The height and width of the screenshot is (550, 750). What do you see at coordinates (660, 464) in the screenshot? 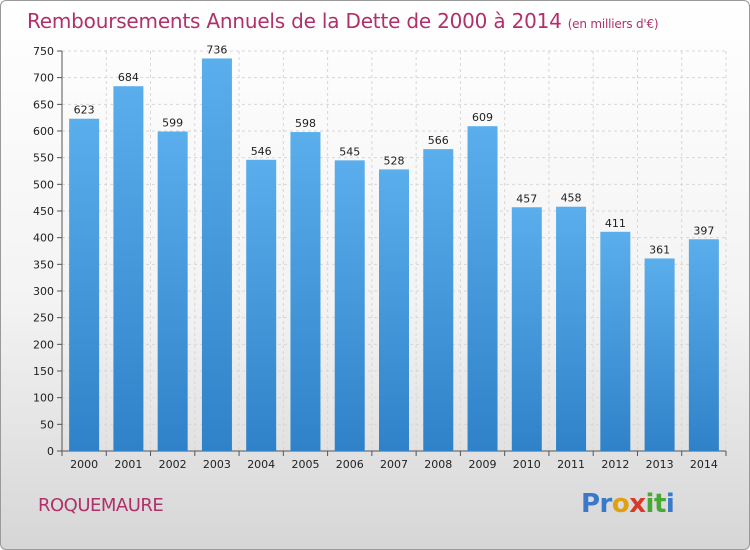
I see `x-tick-label: 2013` at bounding box center [660, 464].